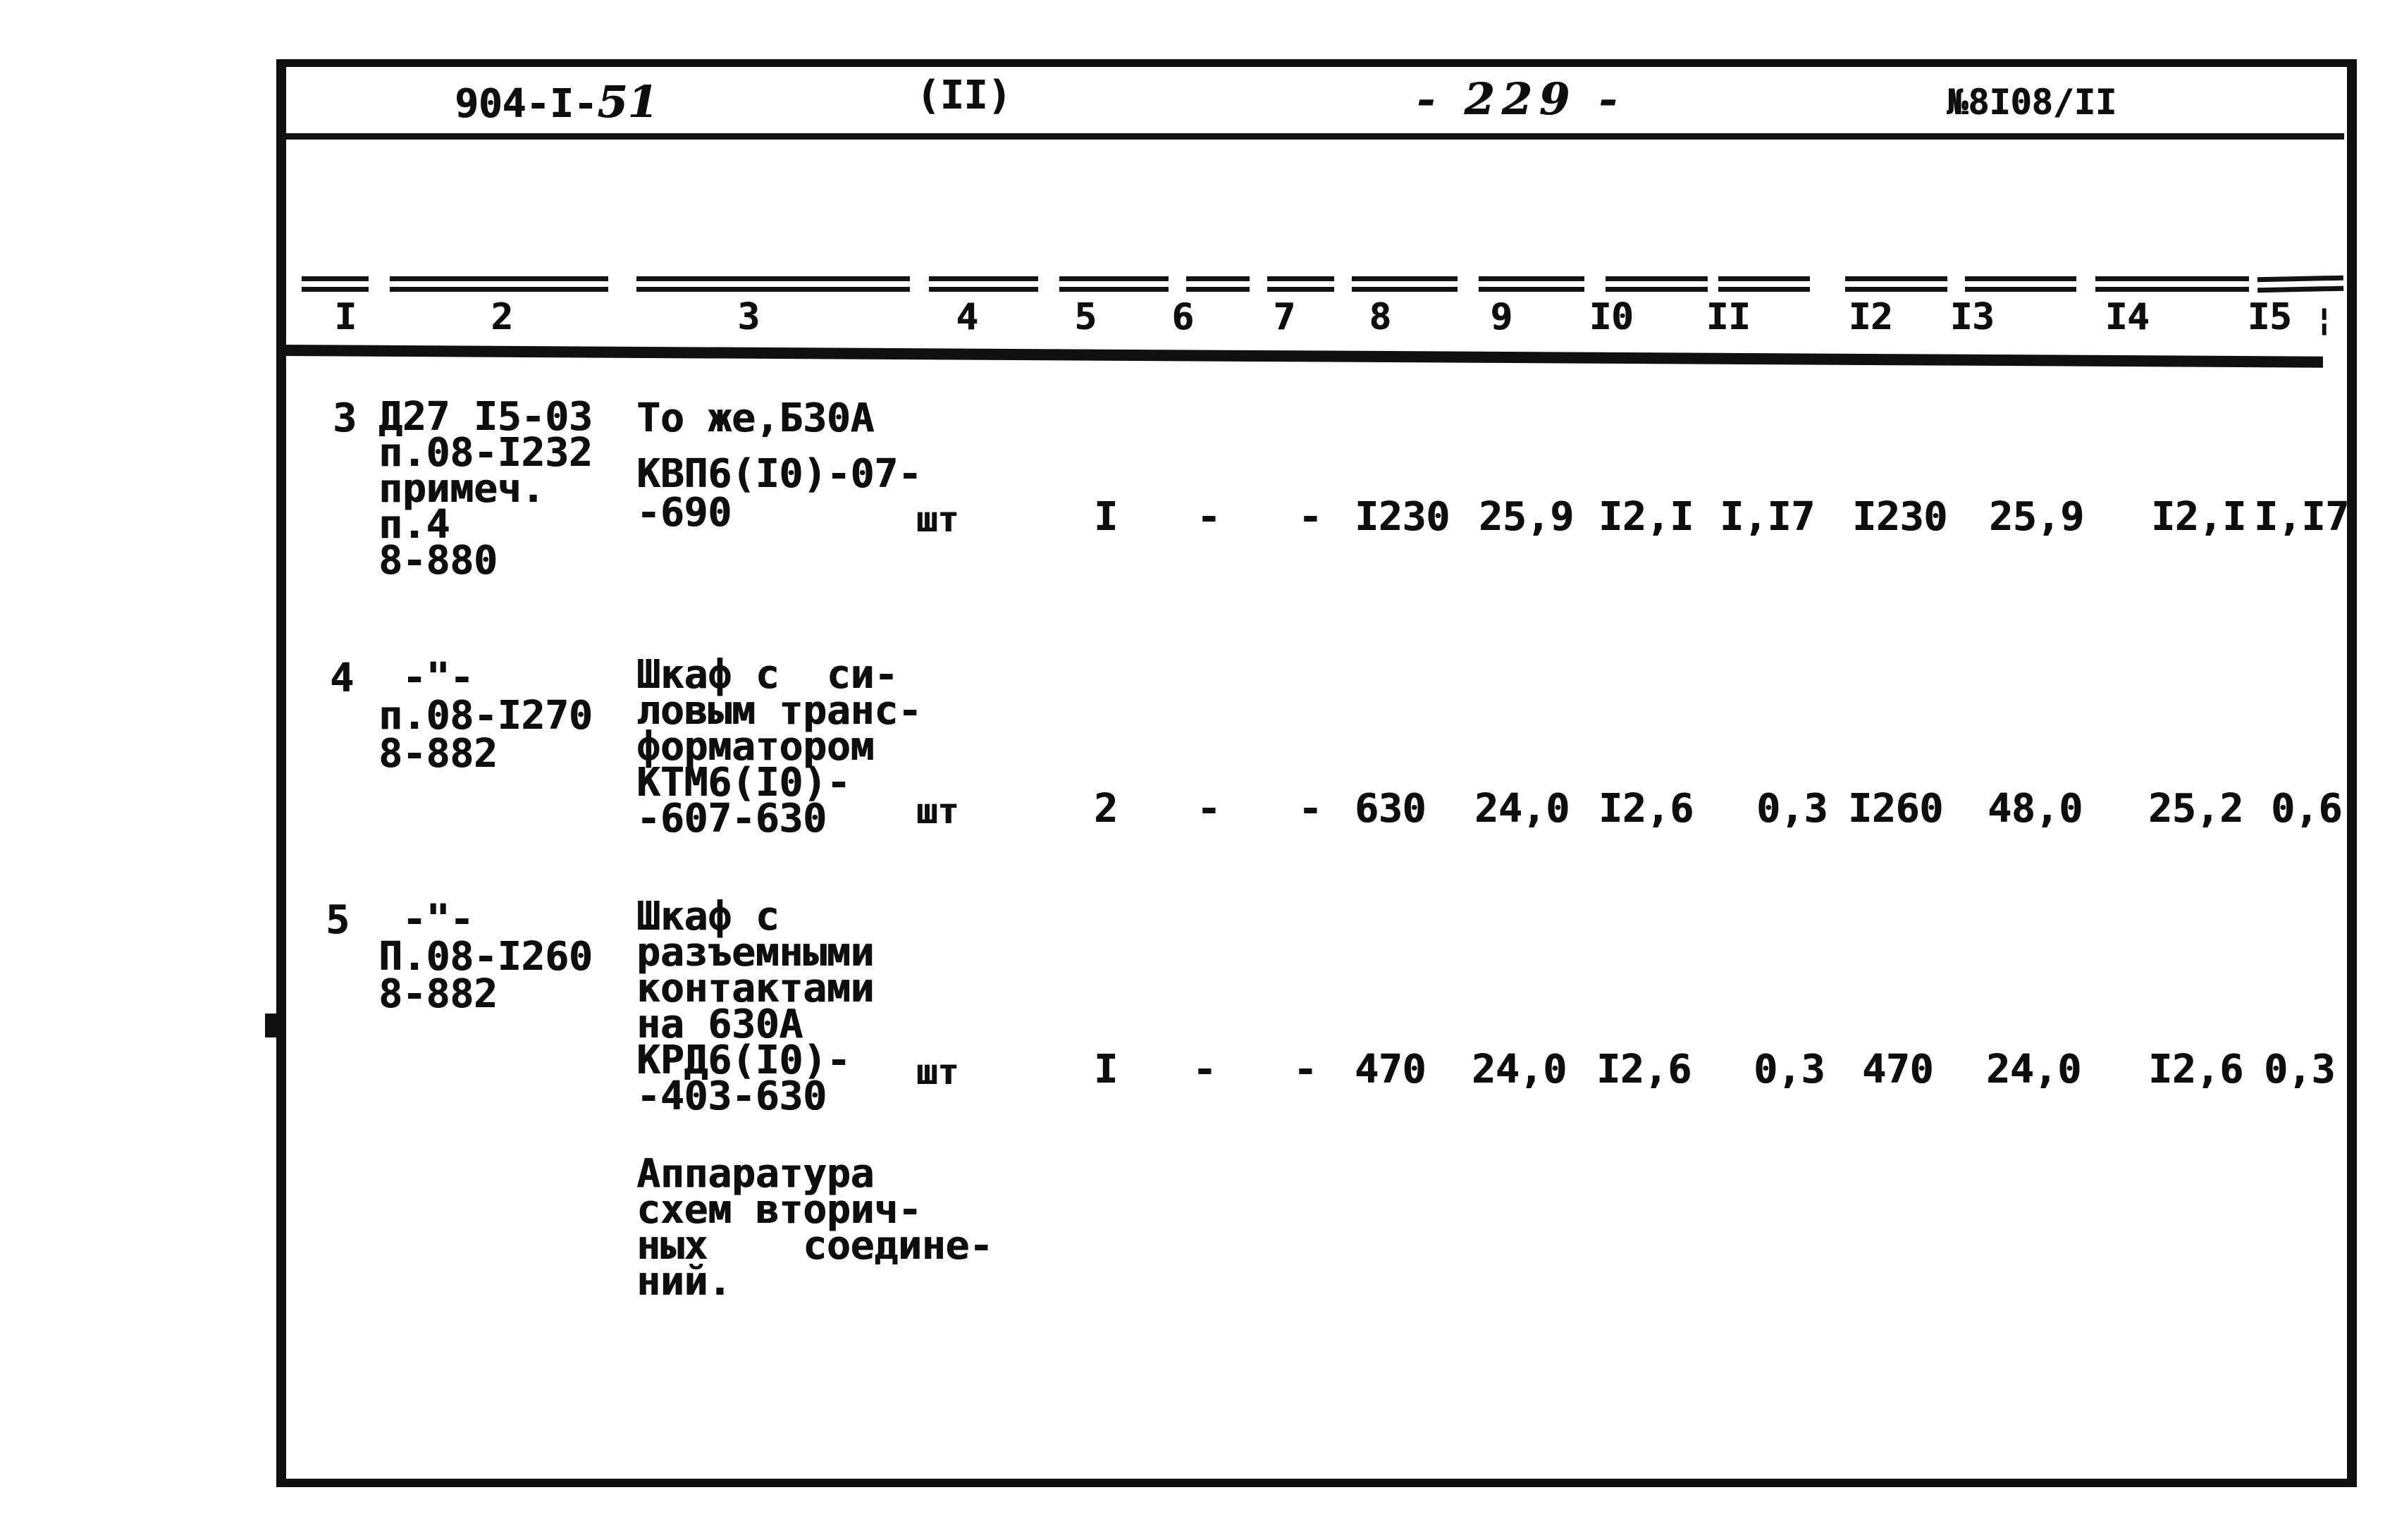  I want to click on table-cell: 2, so click(1106, 809).